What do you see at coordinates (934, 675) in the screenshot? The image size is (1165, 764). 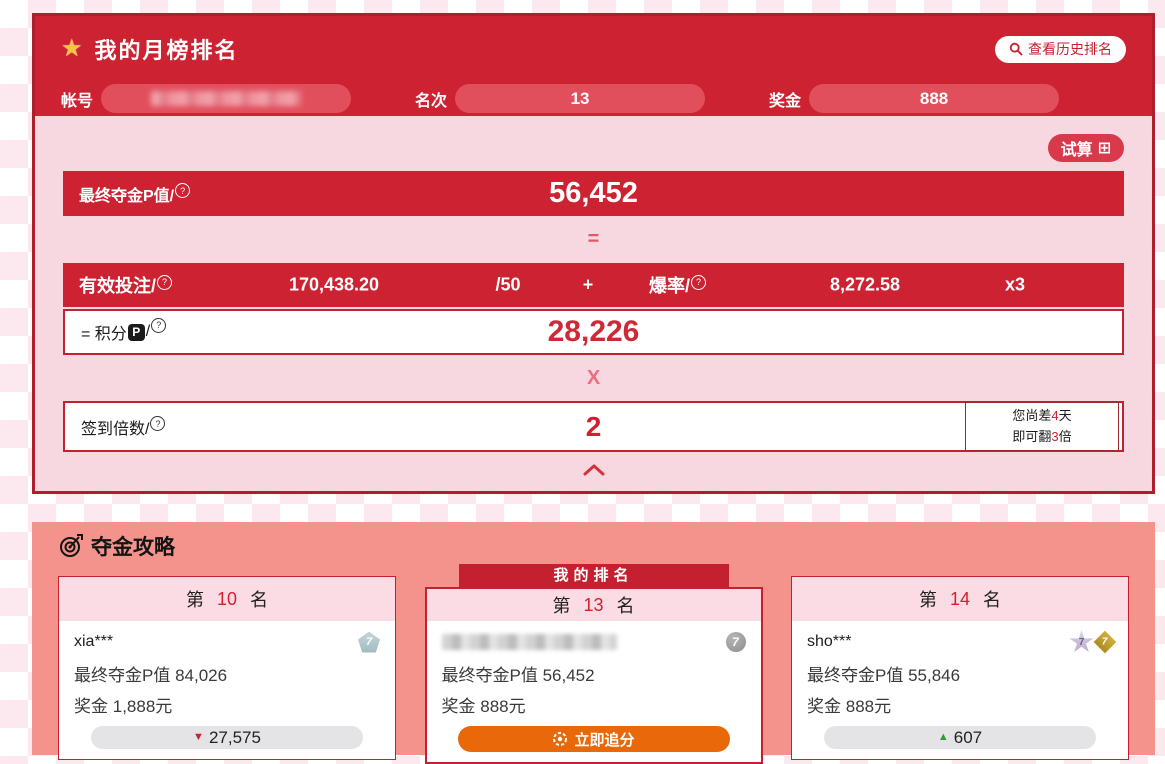 I see `final-p-line-value: 55,846` at bounding box center [934, 675].